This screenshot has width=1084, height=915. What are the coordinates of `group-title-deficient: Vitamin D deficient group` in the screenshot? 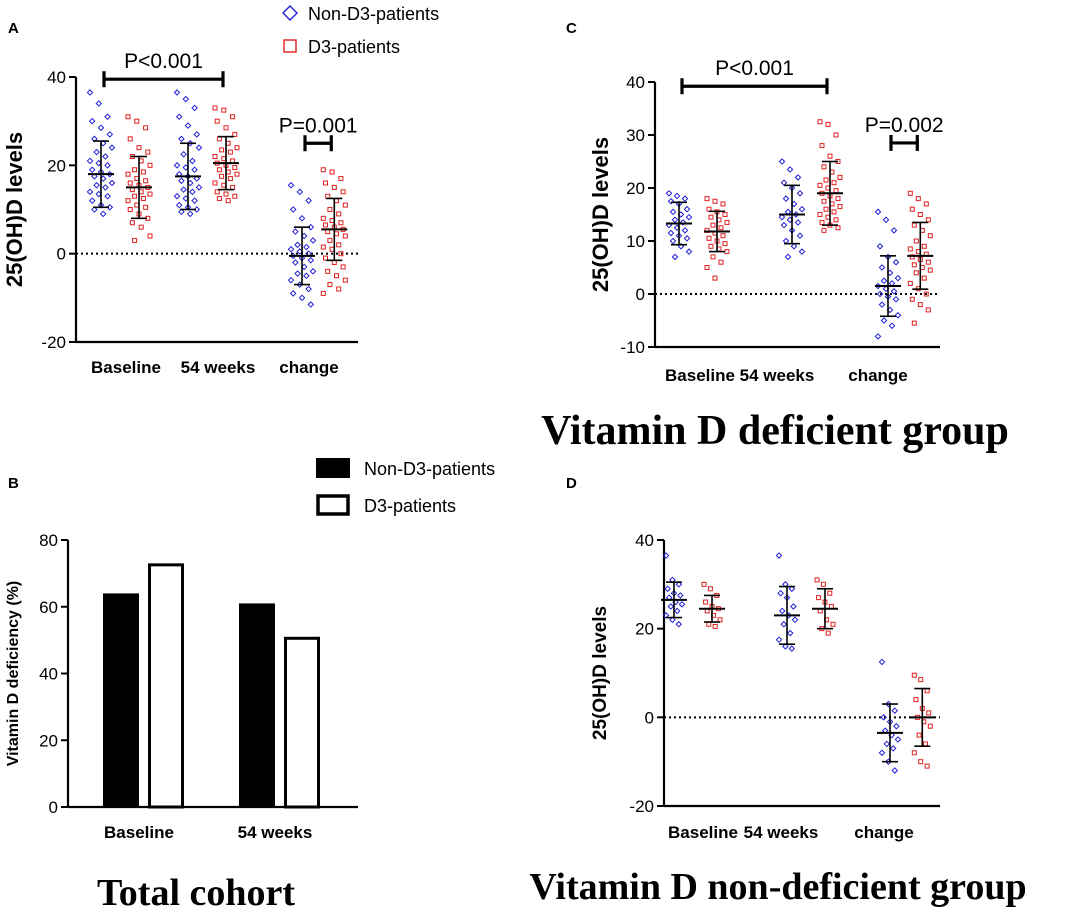 It's located at (775, 431).